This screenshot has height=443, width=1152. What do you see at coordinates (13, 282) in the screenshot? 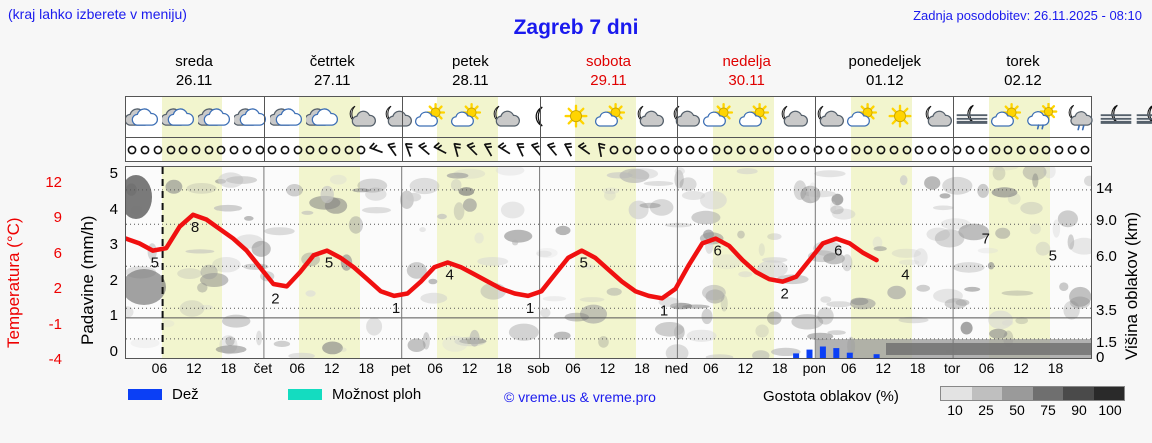
I see `temperature-axis-title: Temperatura (°C)` at bounding box center [13, 282].